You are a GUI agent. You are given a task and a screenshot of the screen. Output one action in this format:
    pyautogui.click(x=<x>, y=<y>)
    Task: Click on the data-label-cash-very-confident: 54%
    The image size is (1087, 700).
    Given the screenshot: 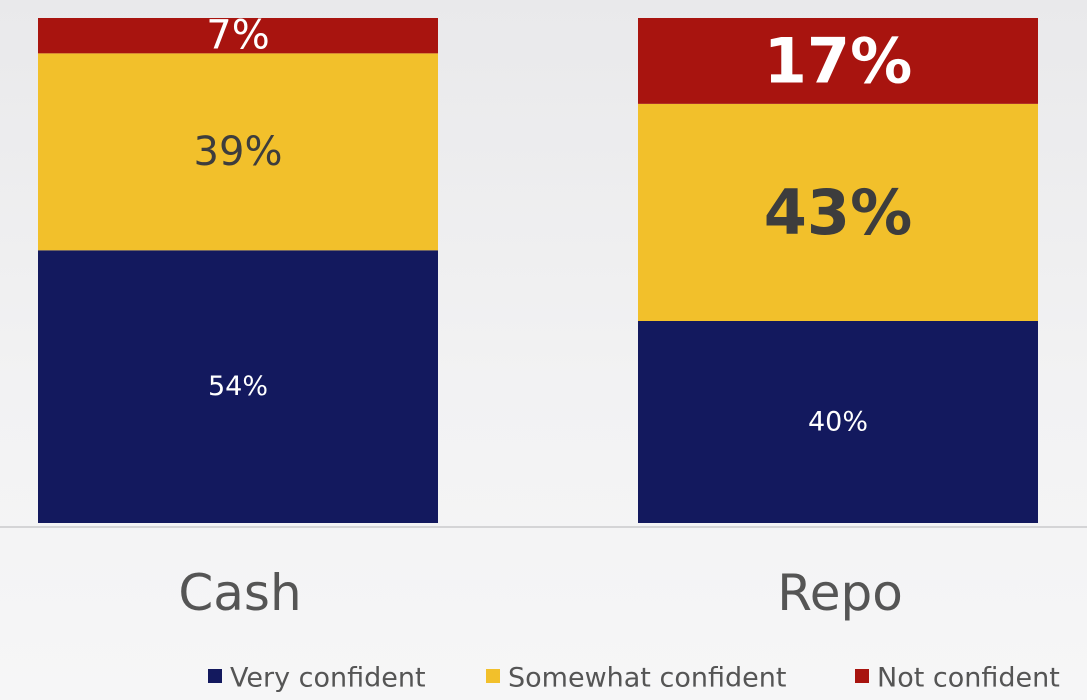 What is the action you would take?
    pyautogui.click(x=238, y=386)
    